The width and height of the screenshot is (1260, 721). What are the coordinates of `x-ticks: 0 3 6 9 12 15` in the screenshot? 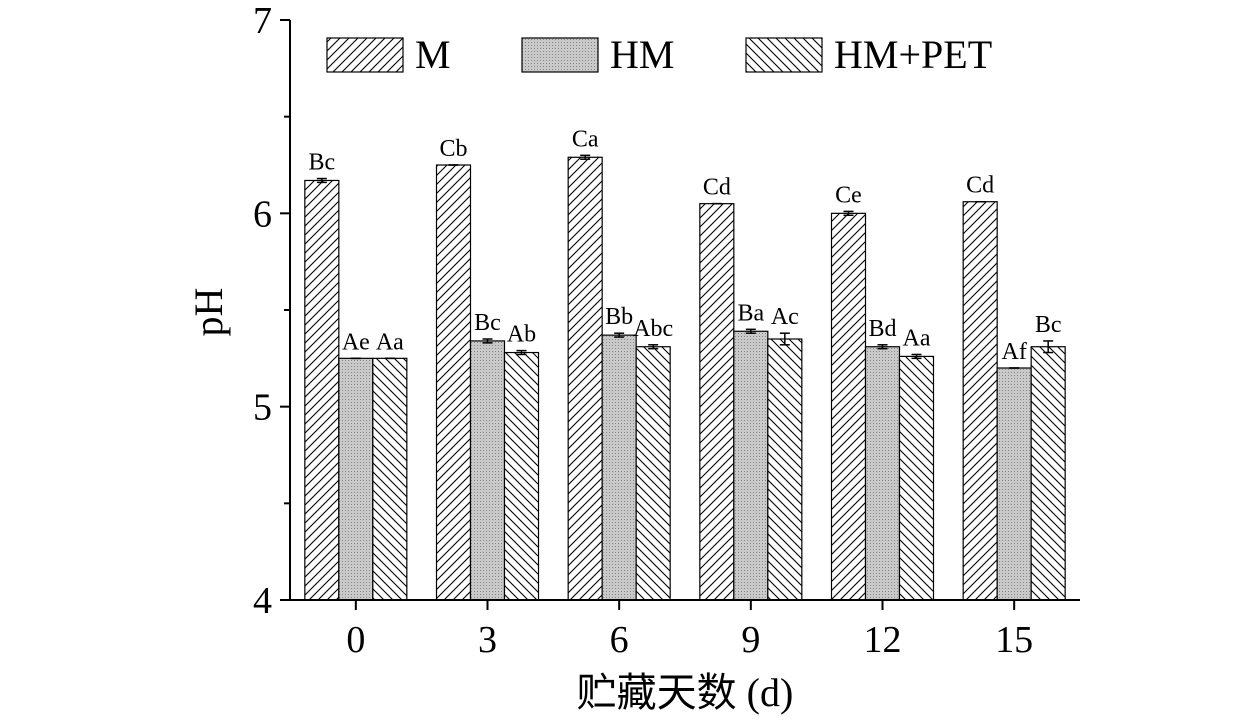 It's located at (689, 630).